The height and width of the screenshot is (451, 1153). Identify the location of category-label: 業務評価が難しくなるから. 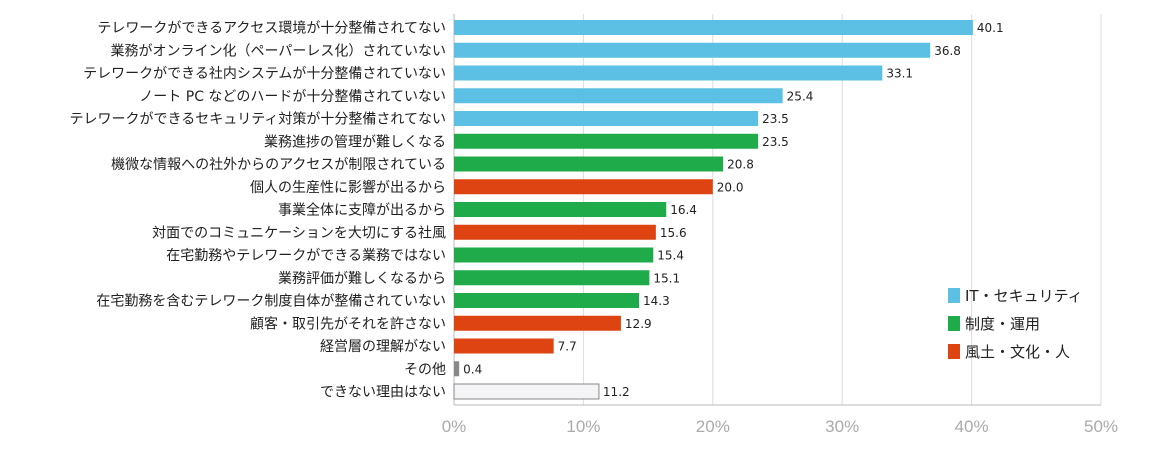
(362, 279).